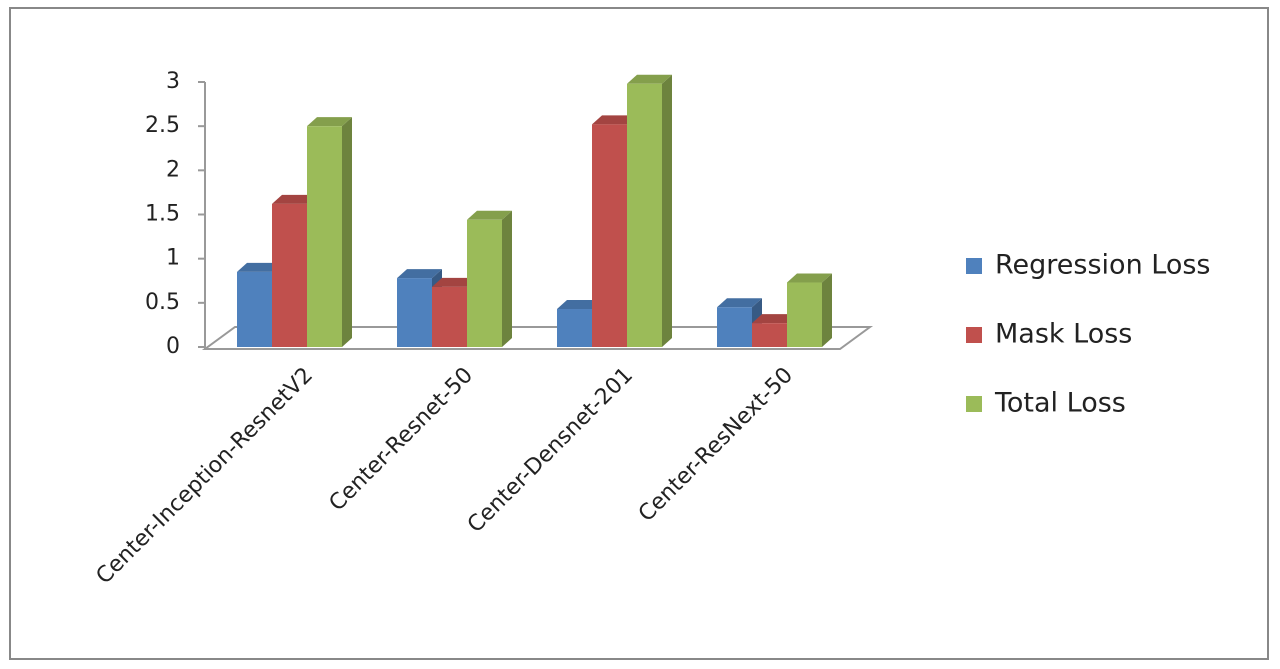 This screenshot has height=669, width=1280. I want to click on y-tick-label: 2.5, so click(162, 125).